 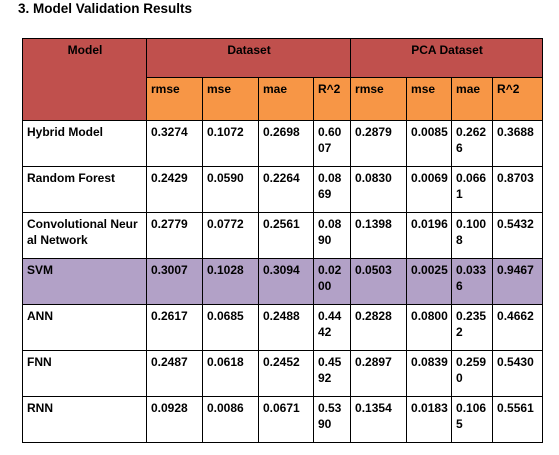 I want to click on metric-value-cell: 0.4662, so click(x=518, y=327).